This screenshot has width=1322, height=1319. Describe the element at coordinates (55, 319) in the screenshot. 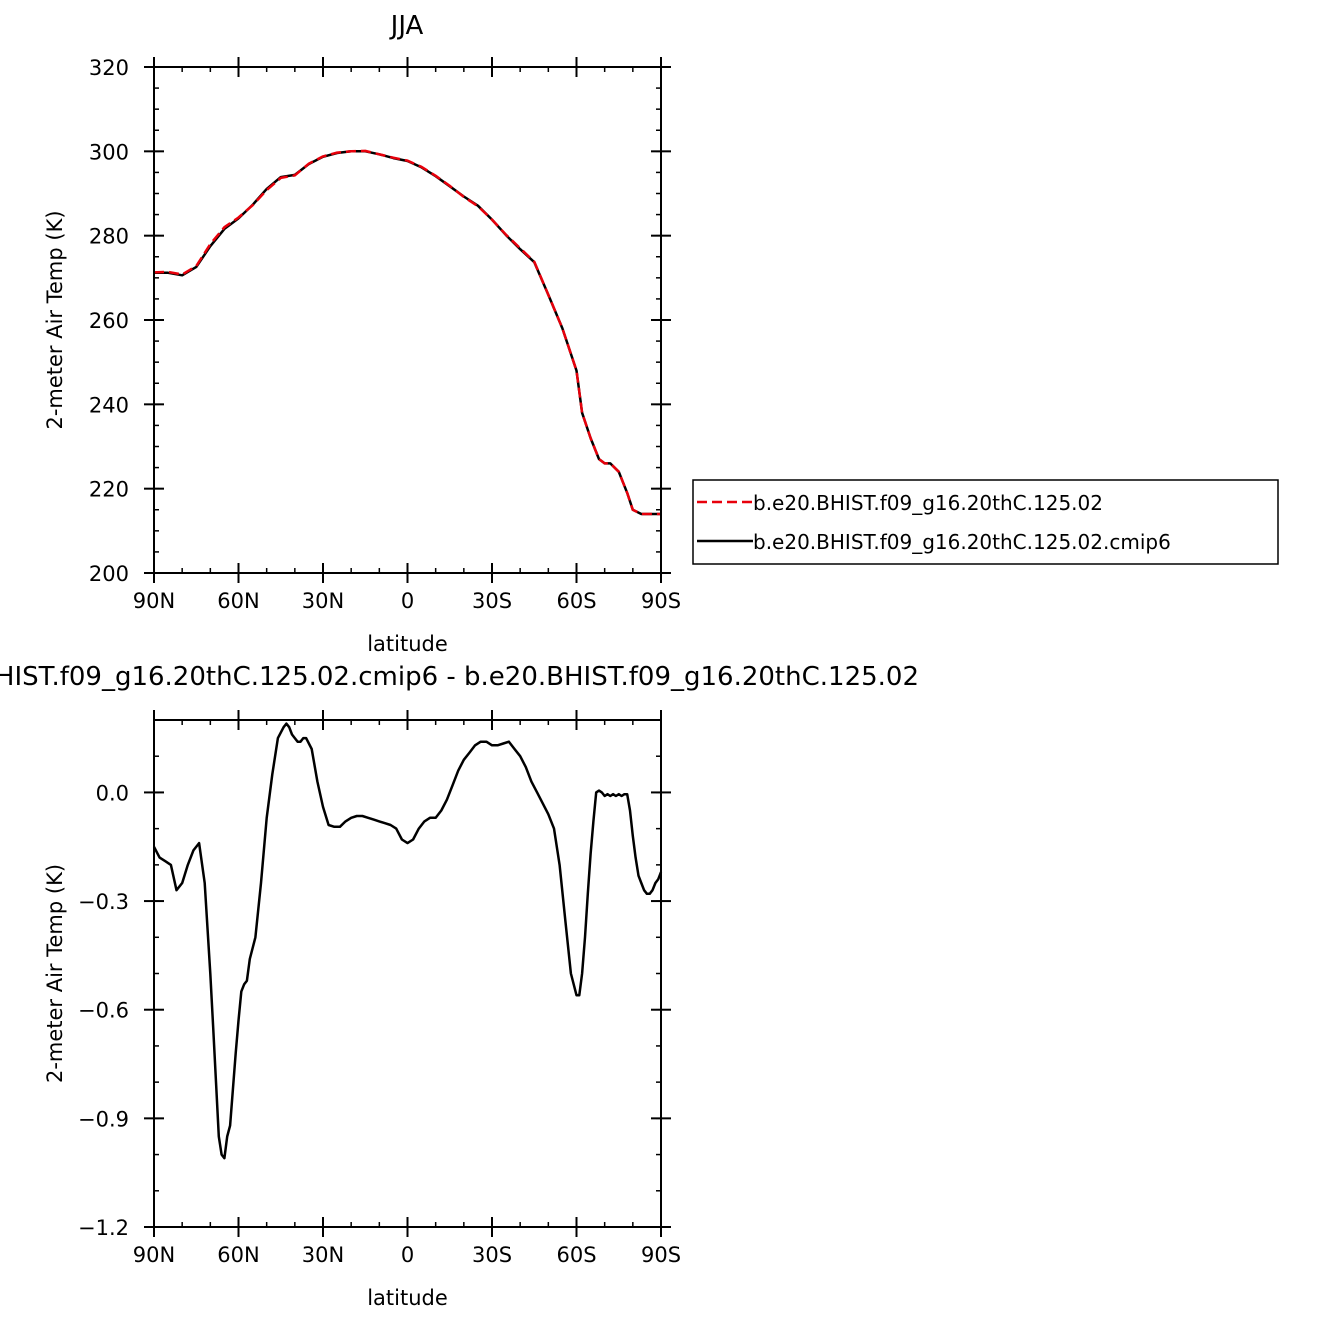

I see `top-y-axis-label: 2-meter Air Temp (K)` at that location.